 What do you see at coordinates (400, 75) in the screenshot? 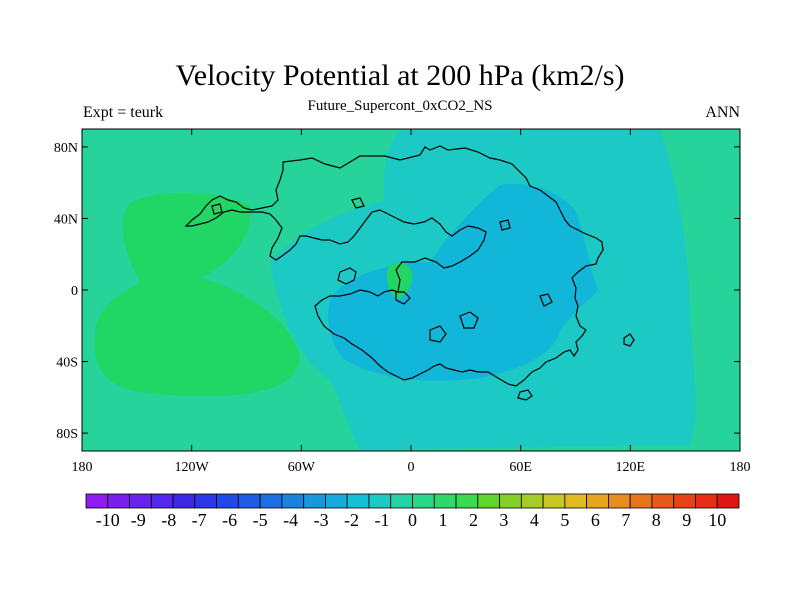
I see `plot-title: Velocity Potential at 200 hPa (km2/s)` at bounding box center [400, 75].